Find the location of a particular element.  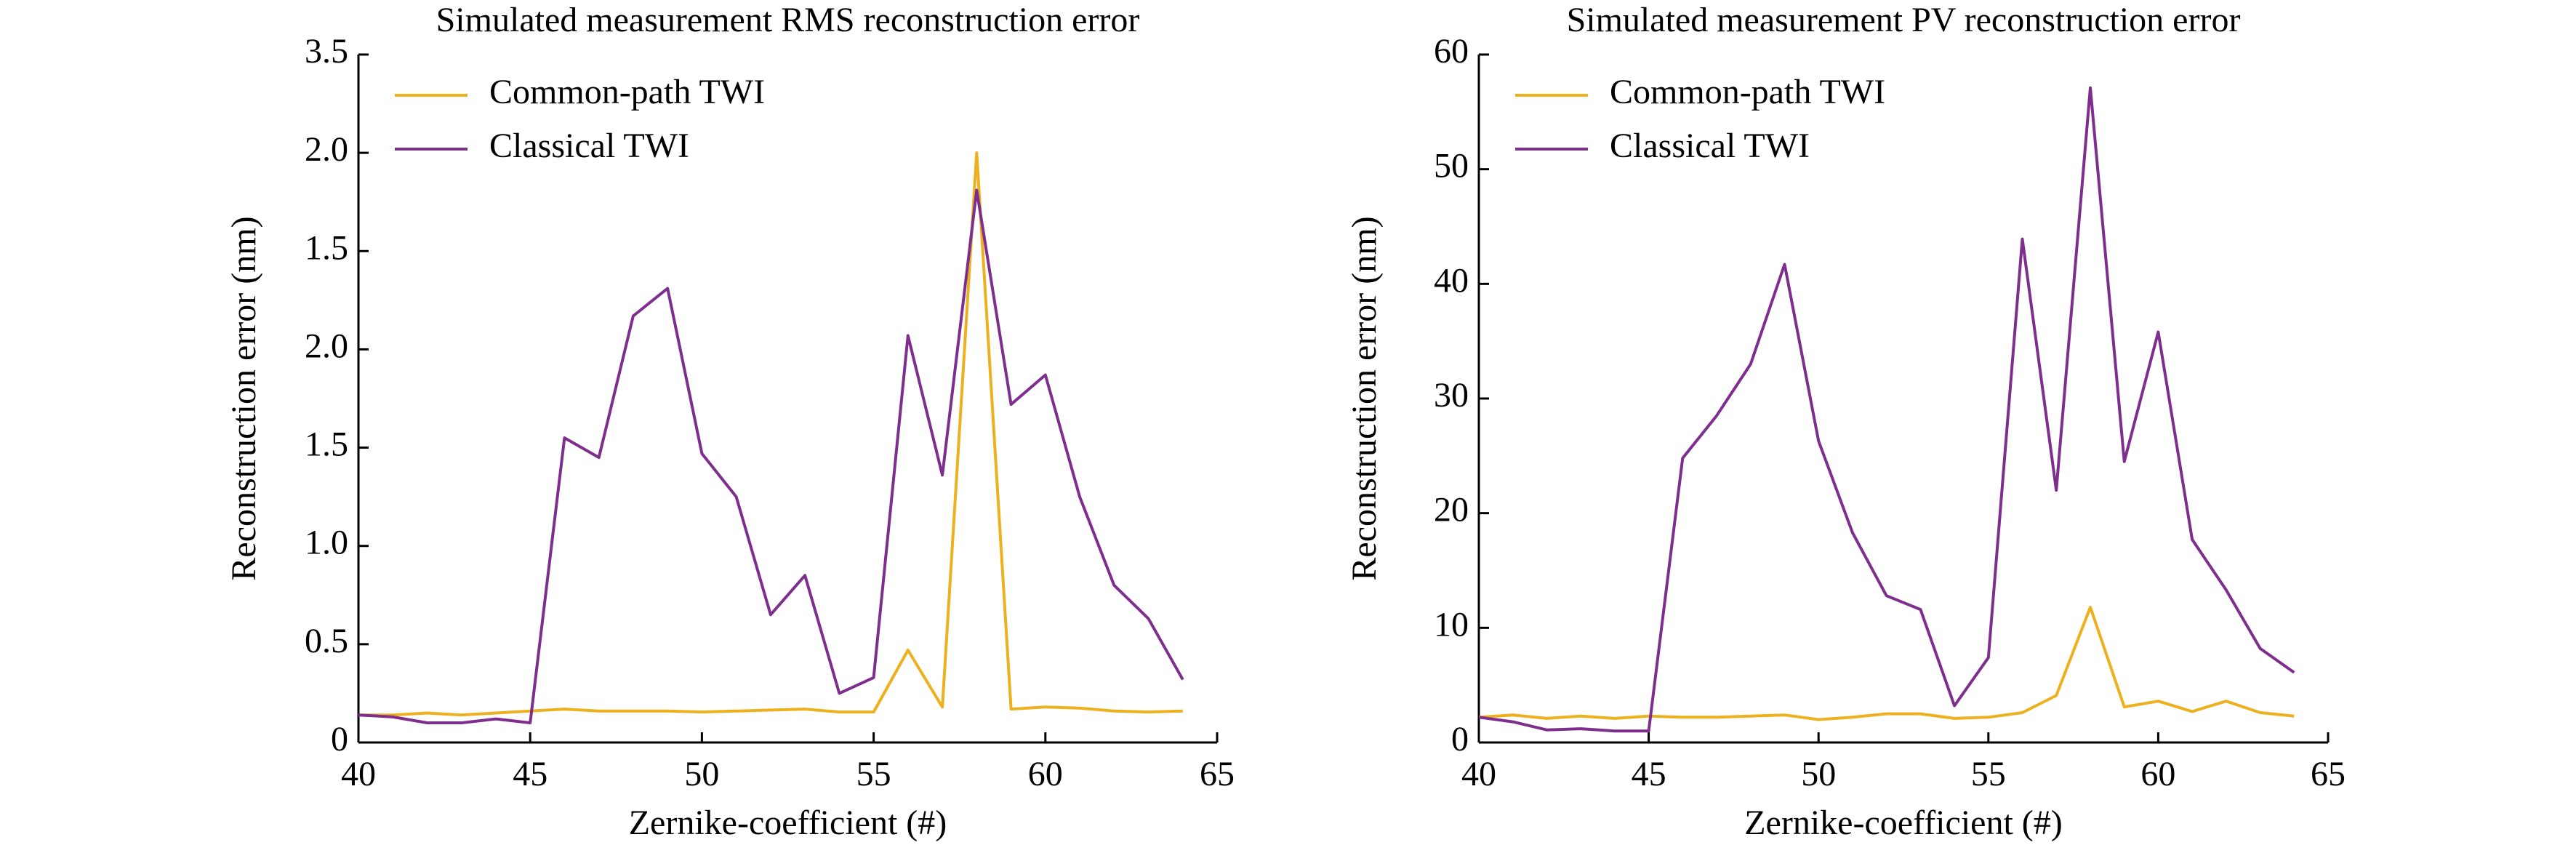

y-tick-label: 3.5 is located at coordinates (326, 52).